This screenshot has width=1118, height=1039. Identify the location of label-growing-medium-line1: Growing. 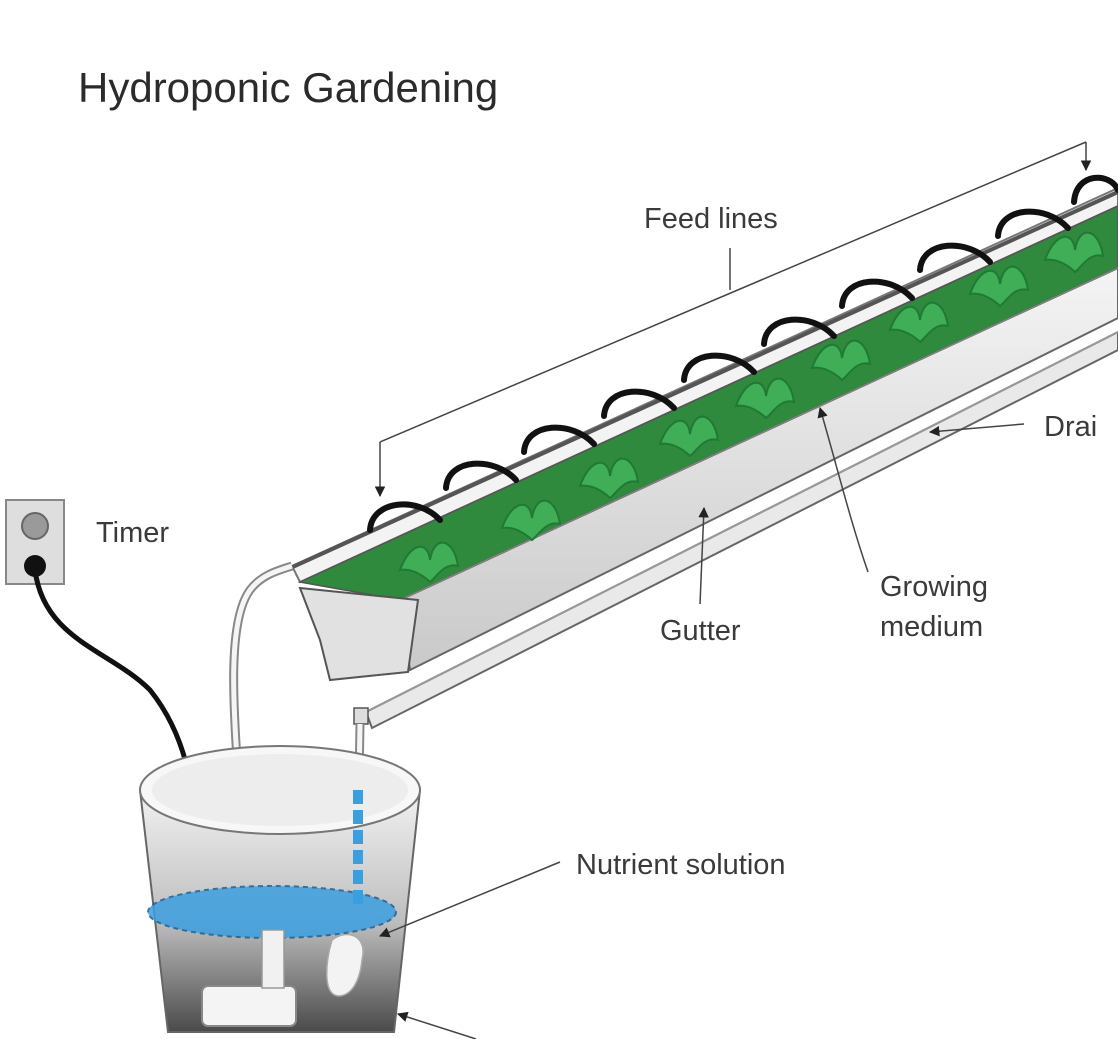
(934, 587).